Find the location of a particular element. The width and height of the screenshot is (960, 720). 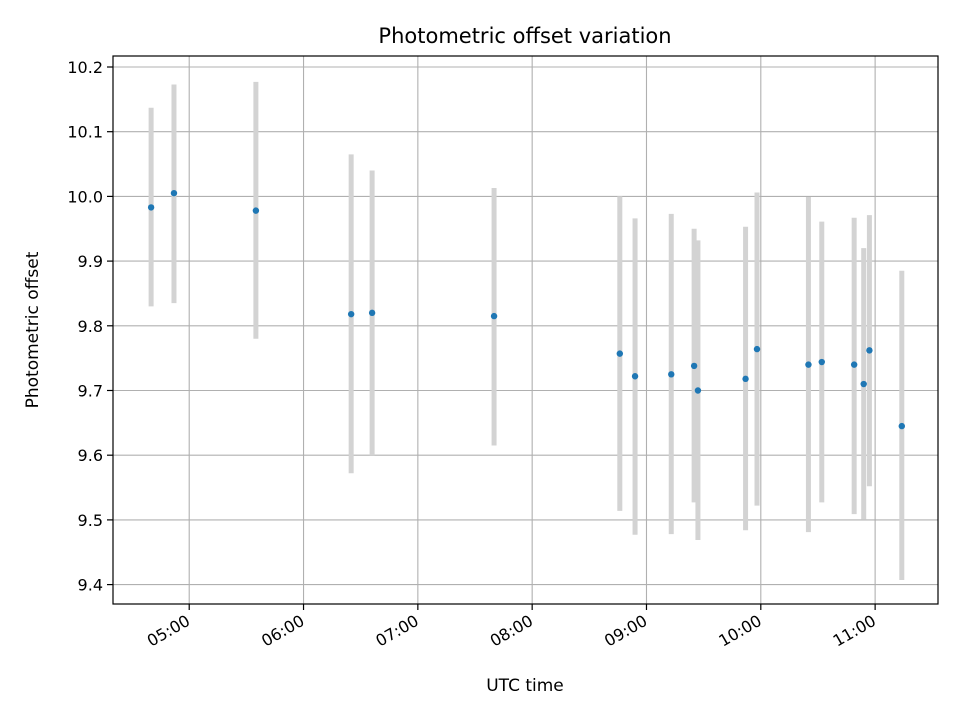

y-tick-label: 10.1 is located at coordinates (85, 132).